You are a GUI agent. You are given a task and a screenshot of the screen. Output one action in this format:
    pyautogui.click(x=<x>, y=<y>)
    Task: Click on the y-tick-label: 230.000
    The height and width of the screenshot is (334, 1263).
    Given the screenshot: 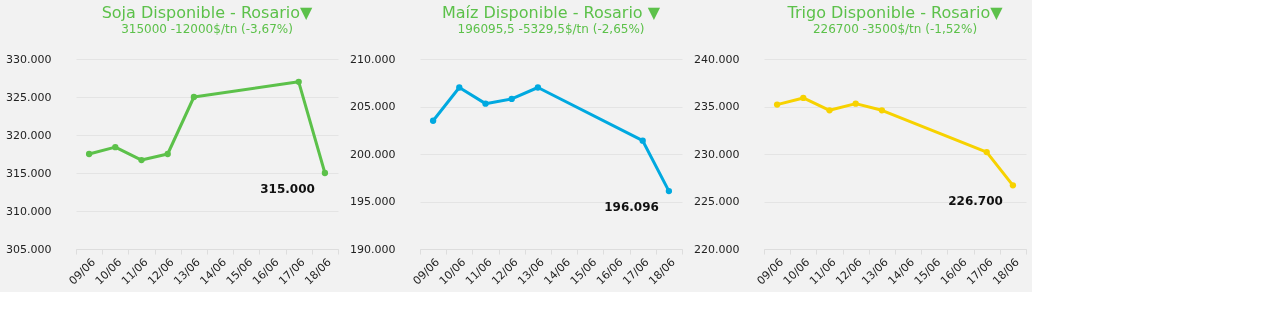 What is the action you would take?
    pyautogui.click(x=717, y=154)
    